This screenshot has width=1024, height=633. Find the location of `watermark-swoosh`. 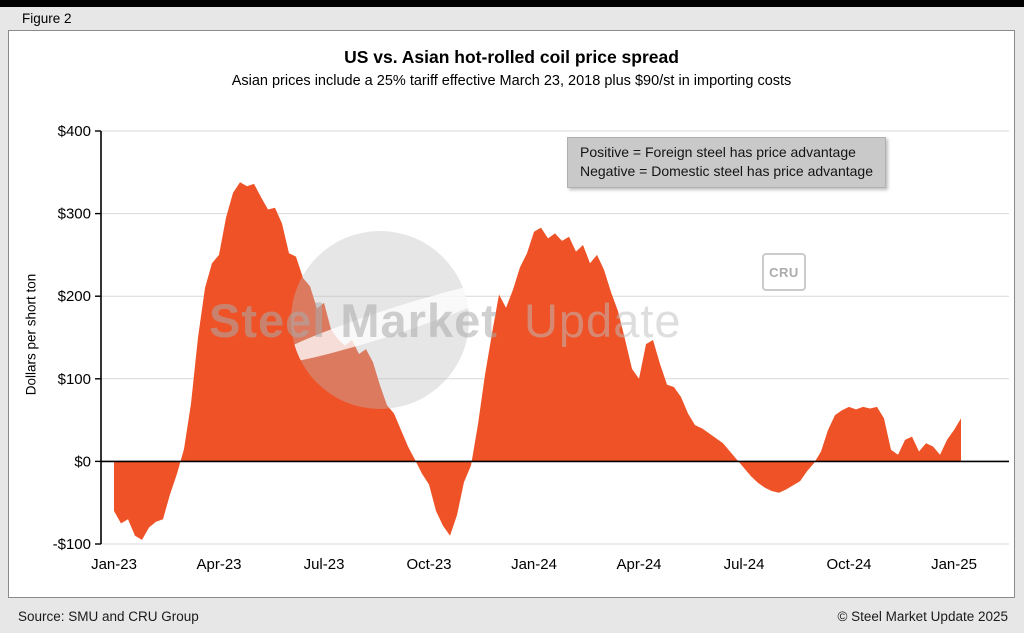

watermark-swoosh is located at coordinates (380, 322).